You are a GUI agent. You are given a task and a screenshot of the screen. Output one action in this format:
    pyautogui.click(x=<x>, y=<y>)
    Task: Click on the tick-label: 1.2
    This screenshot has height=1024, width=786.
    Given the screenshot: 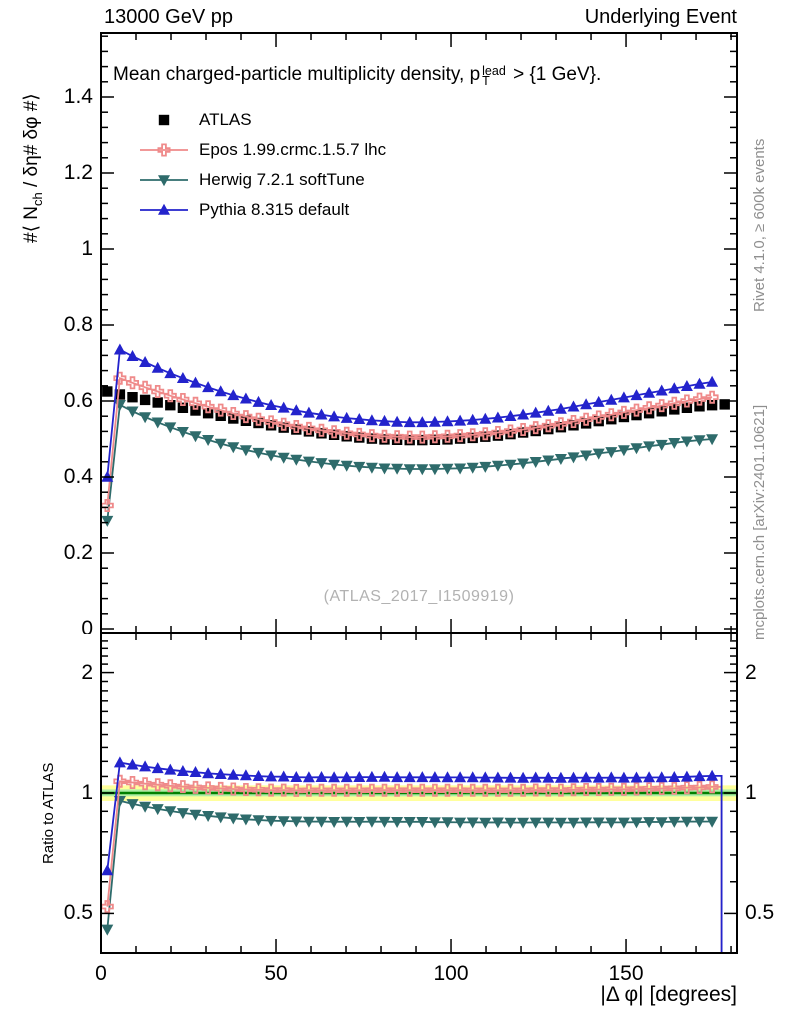 What is the action you would take?
    pyautogui.click(x=78, y=172)
    